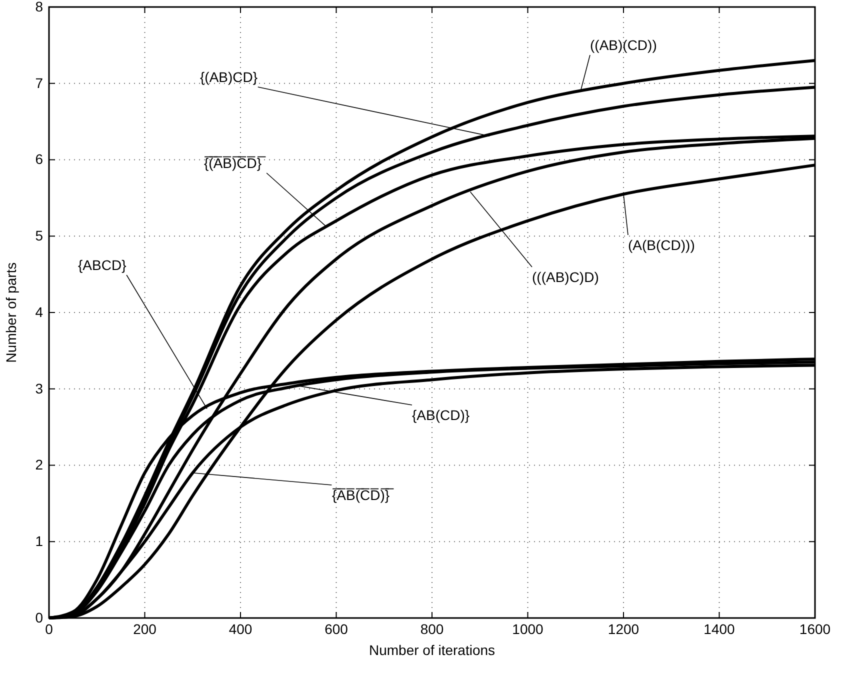 This screenshot has width=843, height=673. Describe the element at coordinates (39, 617) in the screenshot. I see `y-tick-label: 0` at that location.